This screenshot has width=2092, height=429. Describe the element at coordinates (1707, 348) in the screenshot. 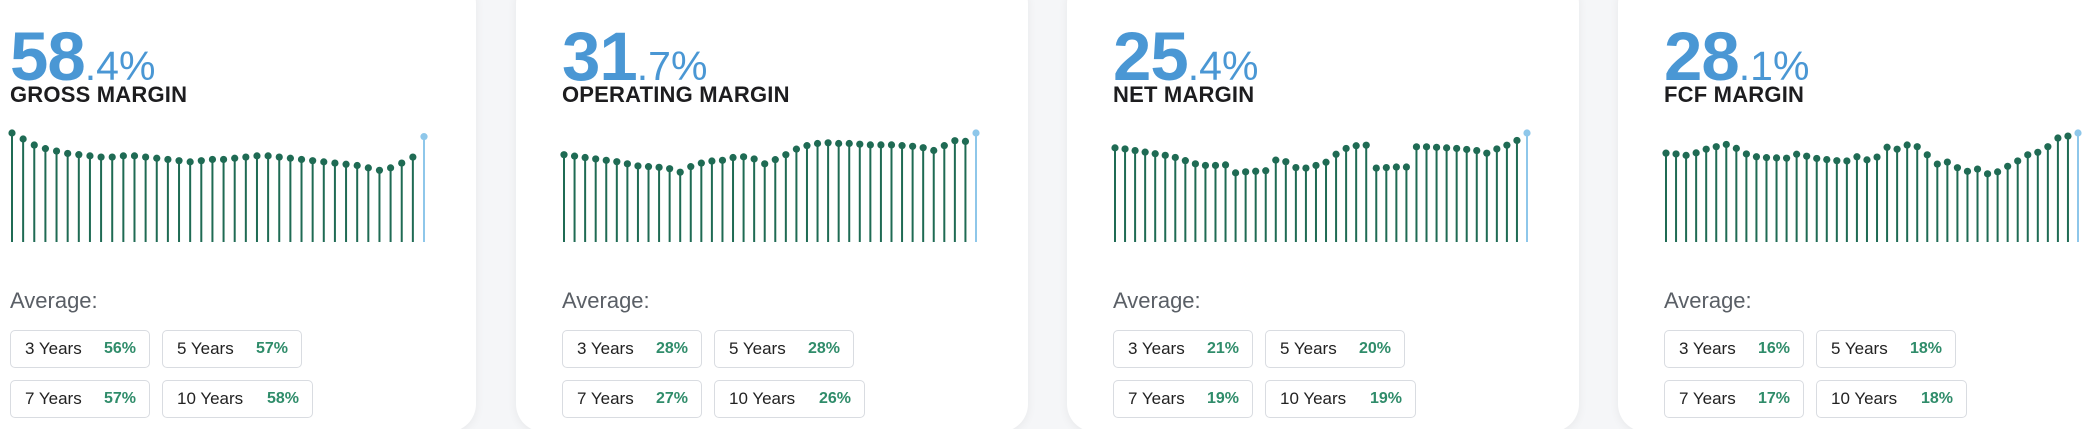

I see `period-label: 3 Years` at that location.